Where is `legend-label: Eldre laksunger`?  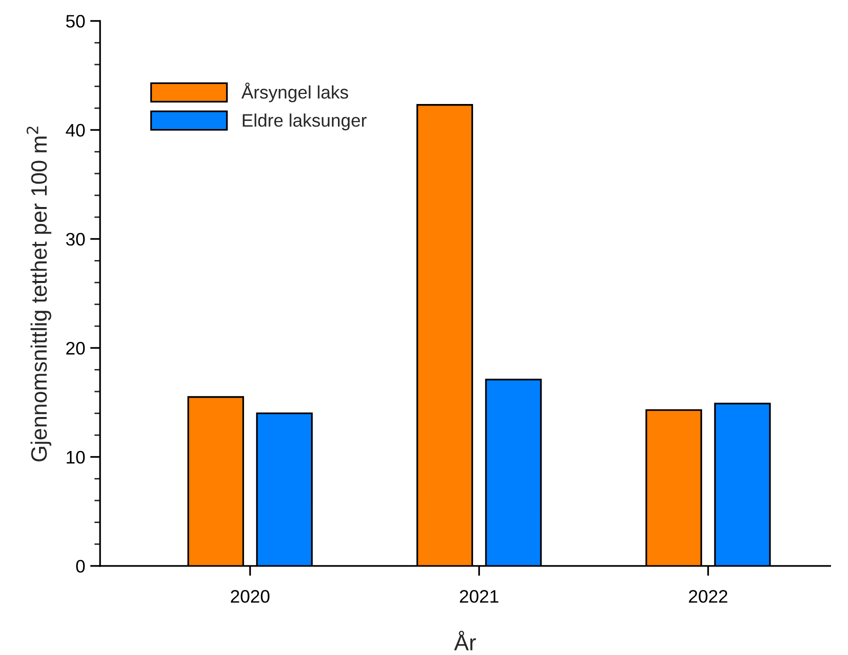
legend-label: Eldre laksunger is located at coordinates (304, 122).